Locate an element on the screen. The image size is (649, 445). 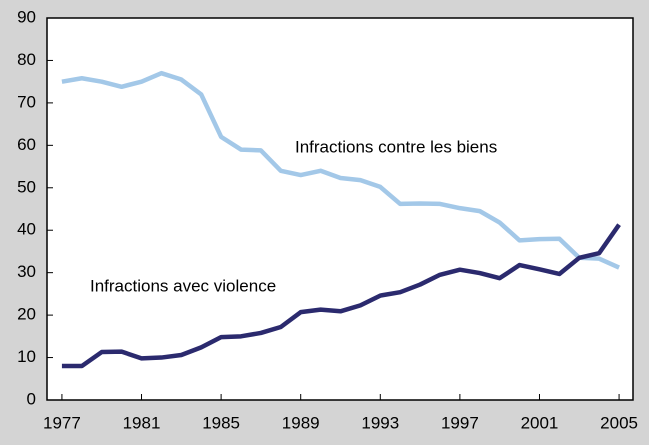
y-tick-label: 0 is located at coordinates (31, 398).